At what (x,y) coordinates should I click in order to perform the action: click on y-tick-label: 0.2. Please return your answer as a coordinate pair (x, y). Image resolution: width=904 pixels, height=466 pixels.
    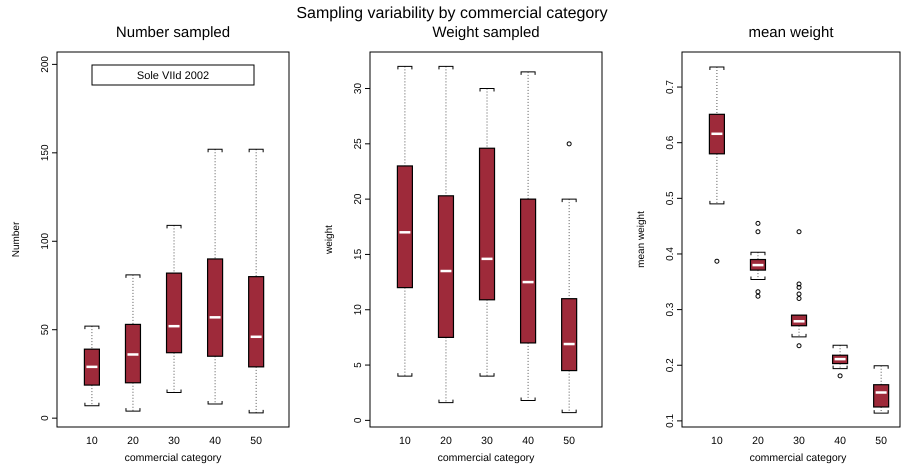
    Looking at the image, I should click on (670, 365).